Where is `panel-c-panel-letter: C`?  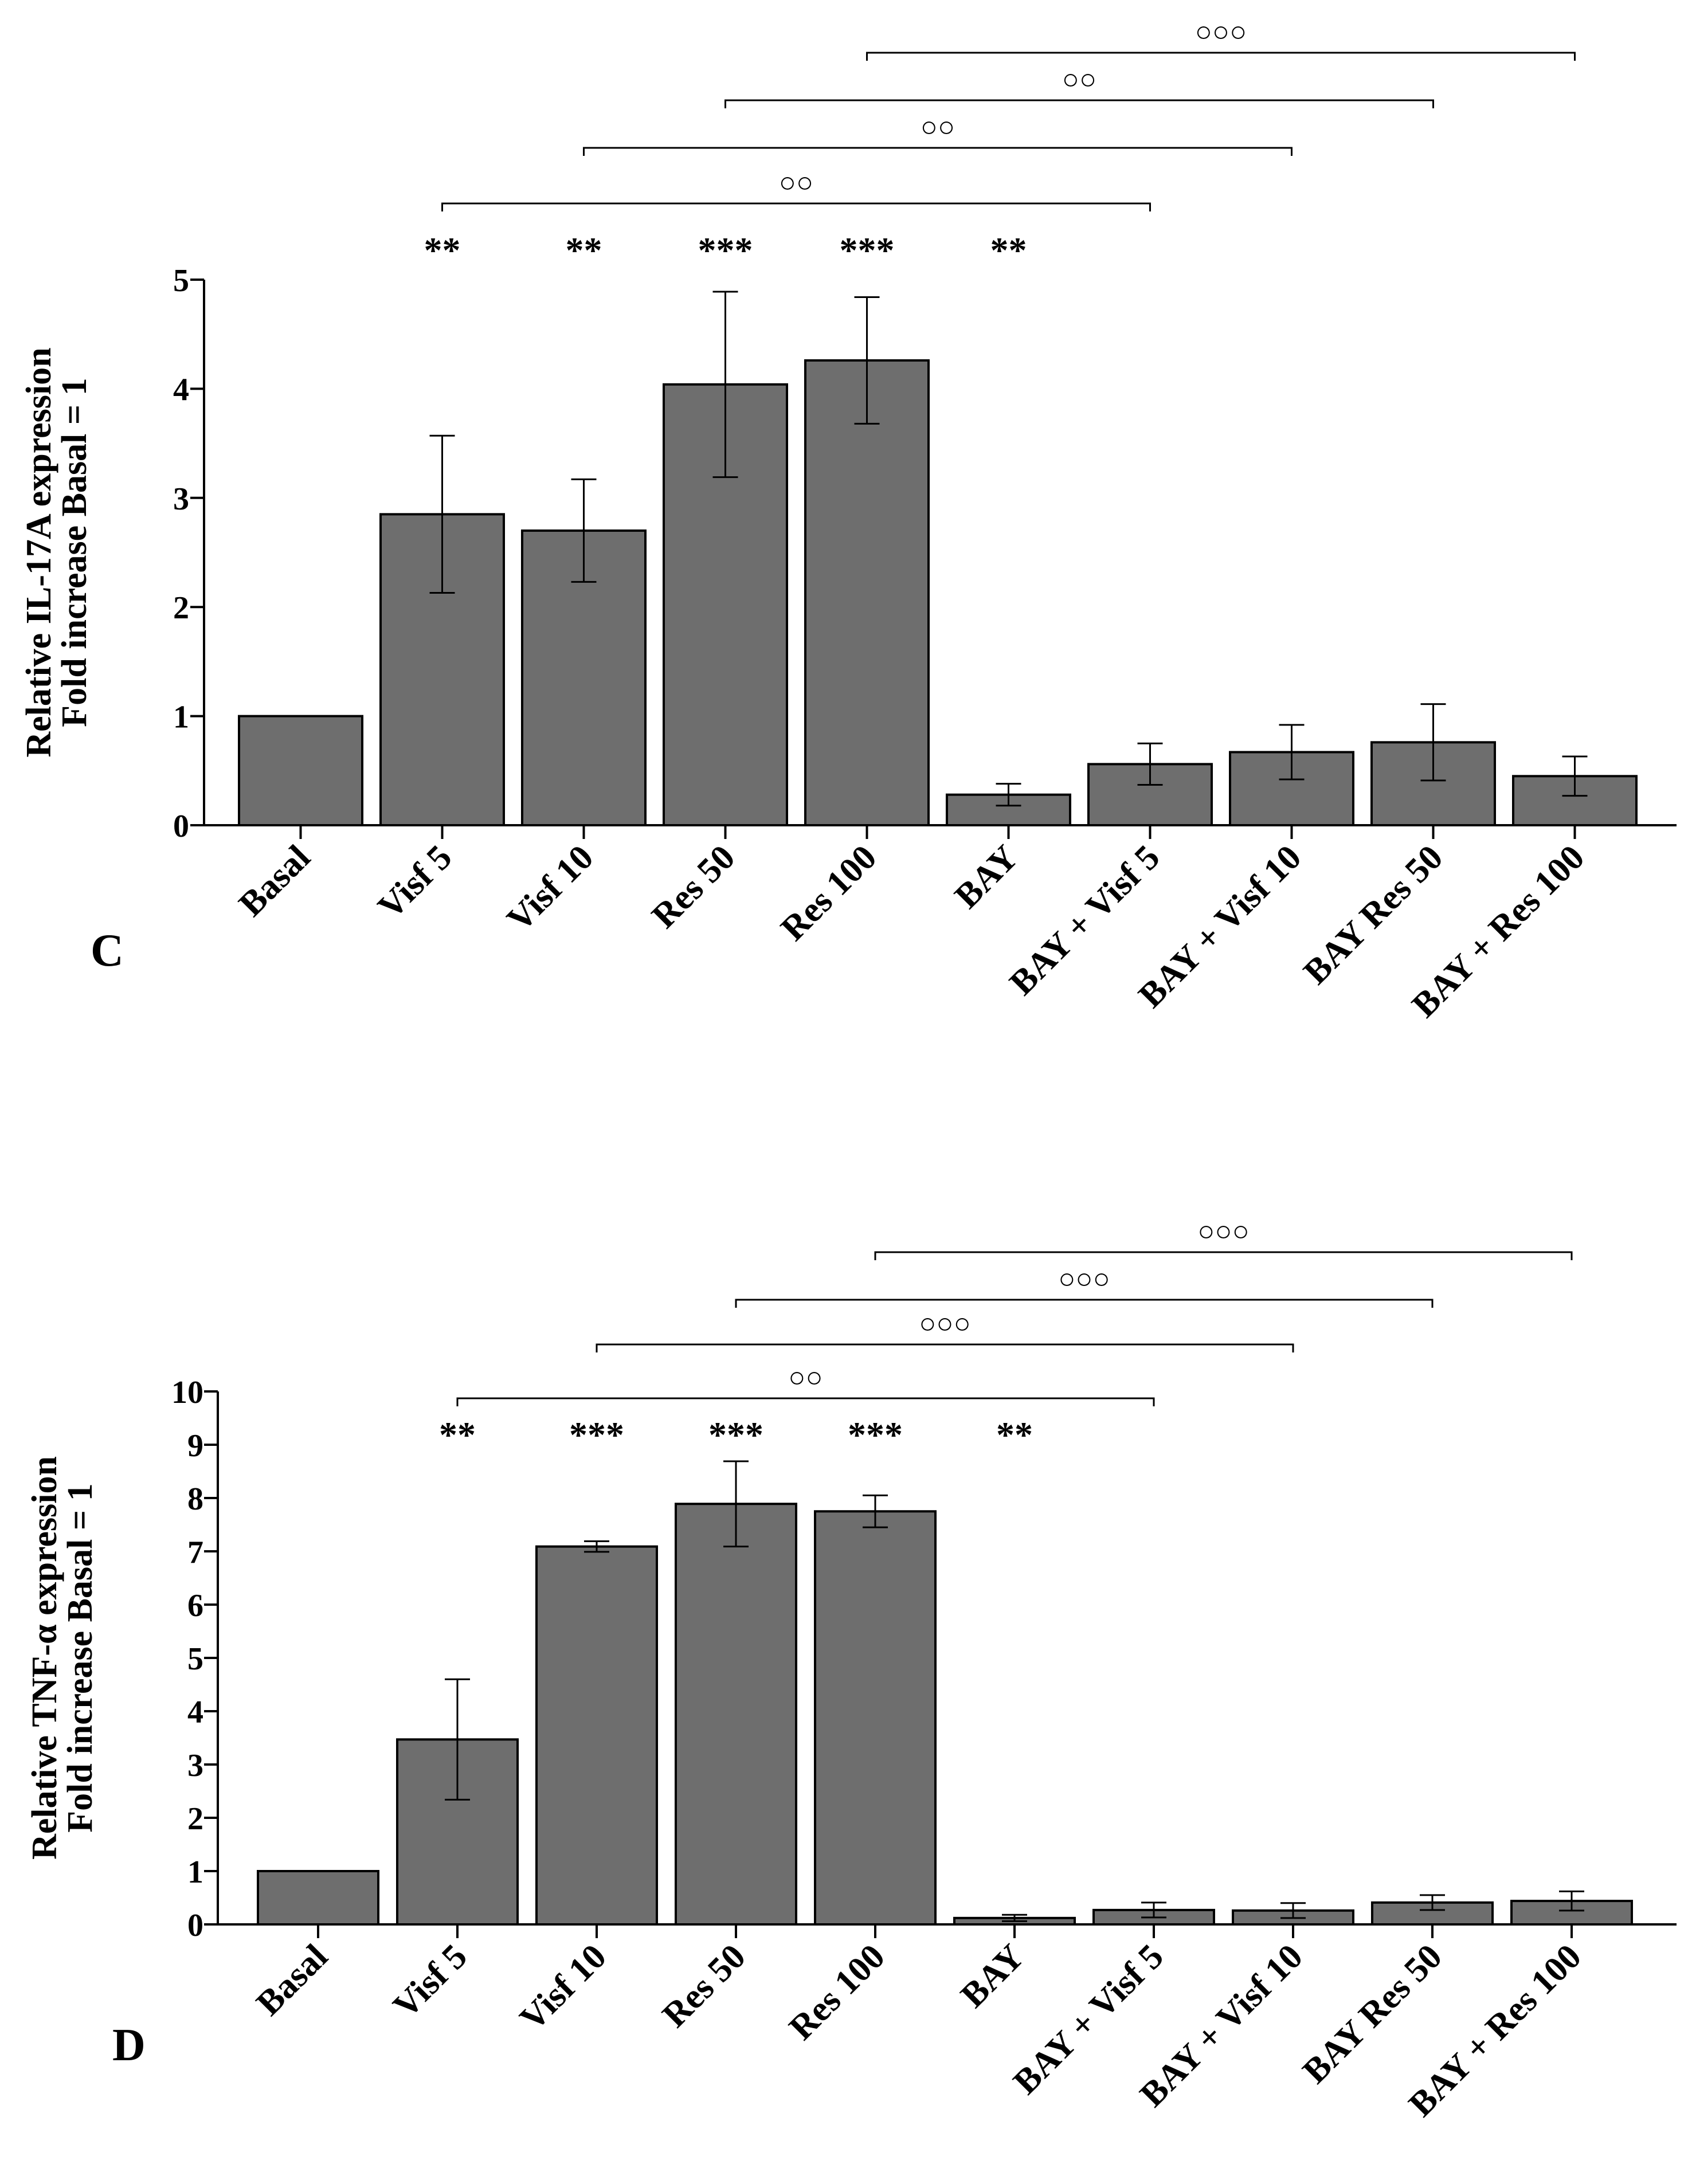
panel-c-panel-letter: C is located at coordinates (107, 951).